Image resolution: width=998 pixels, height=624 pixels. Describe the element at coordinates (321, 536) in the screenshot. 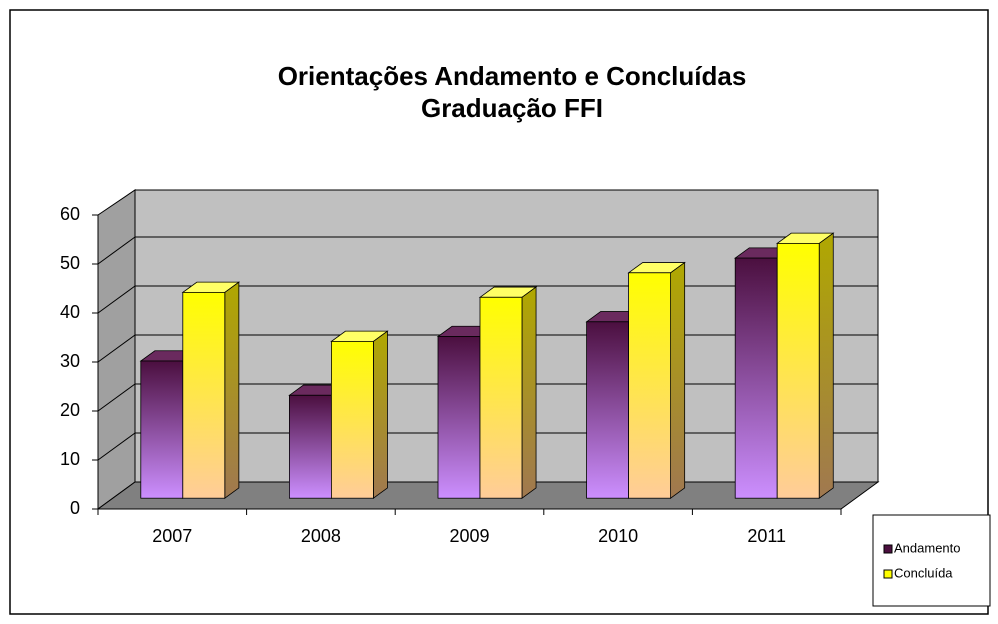

I see `x-tick-label: 2008` at that location.